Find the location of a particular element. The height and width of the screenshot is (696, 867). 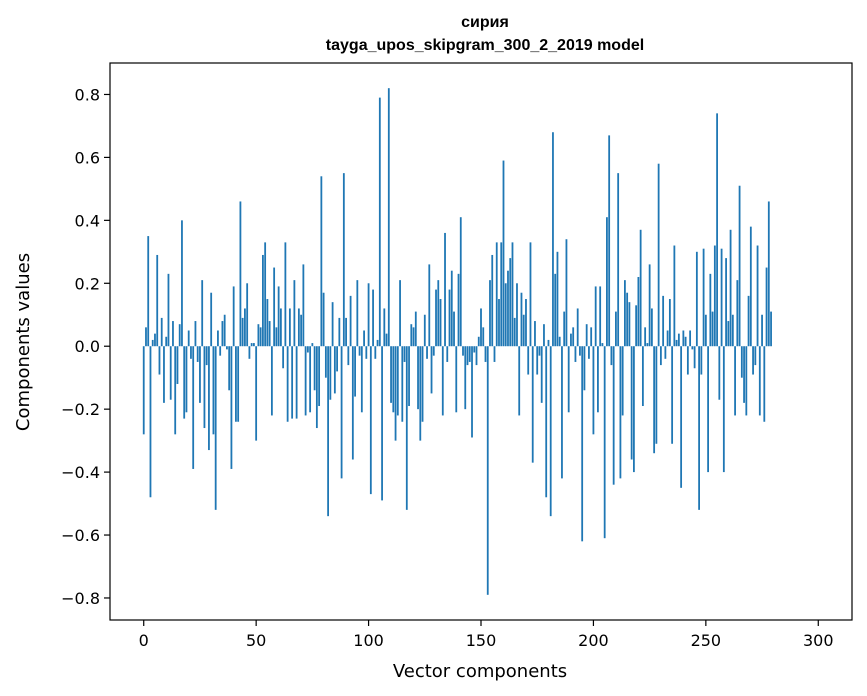

x-tick-label: 300 is located at coordinates (818, 640).